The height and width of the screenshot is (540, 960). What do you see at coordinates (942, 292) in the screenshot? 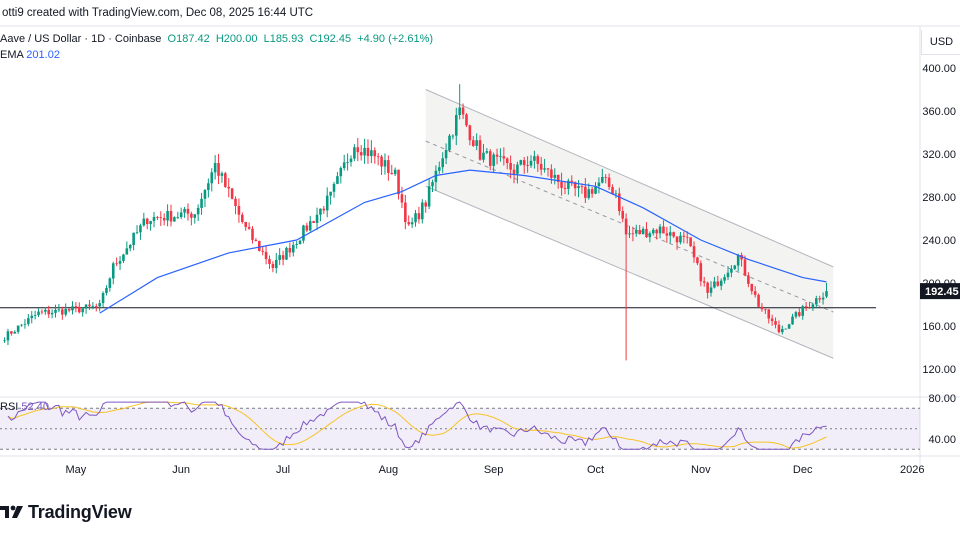
I see `last-price-label: 192.45` at bounding box center [942, 292].